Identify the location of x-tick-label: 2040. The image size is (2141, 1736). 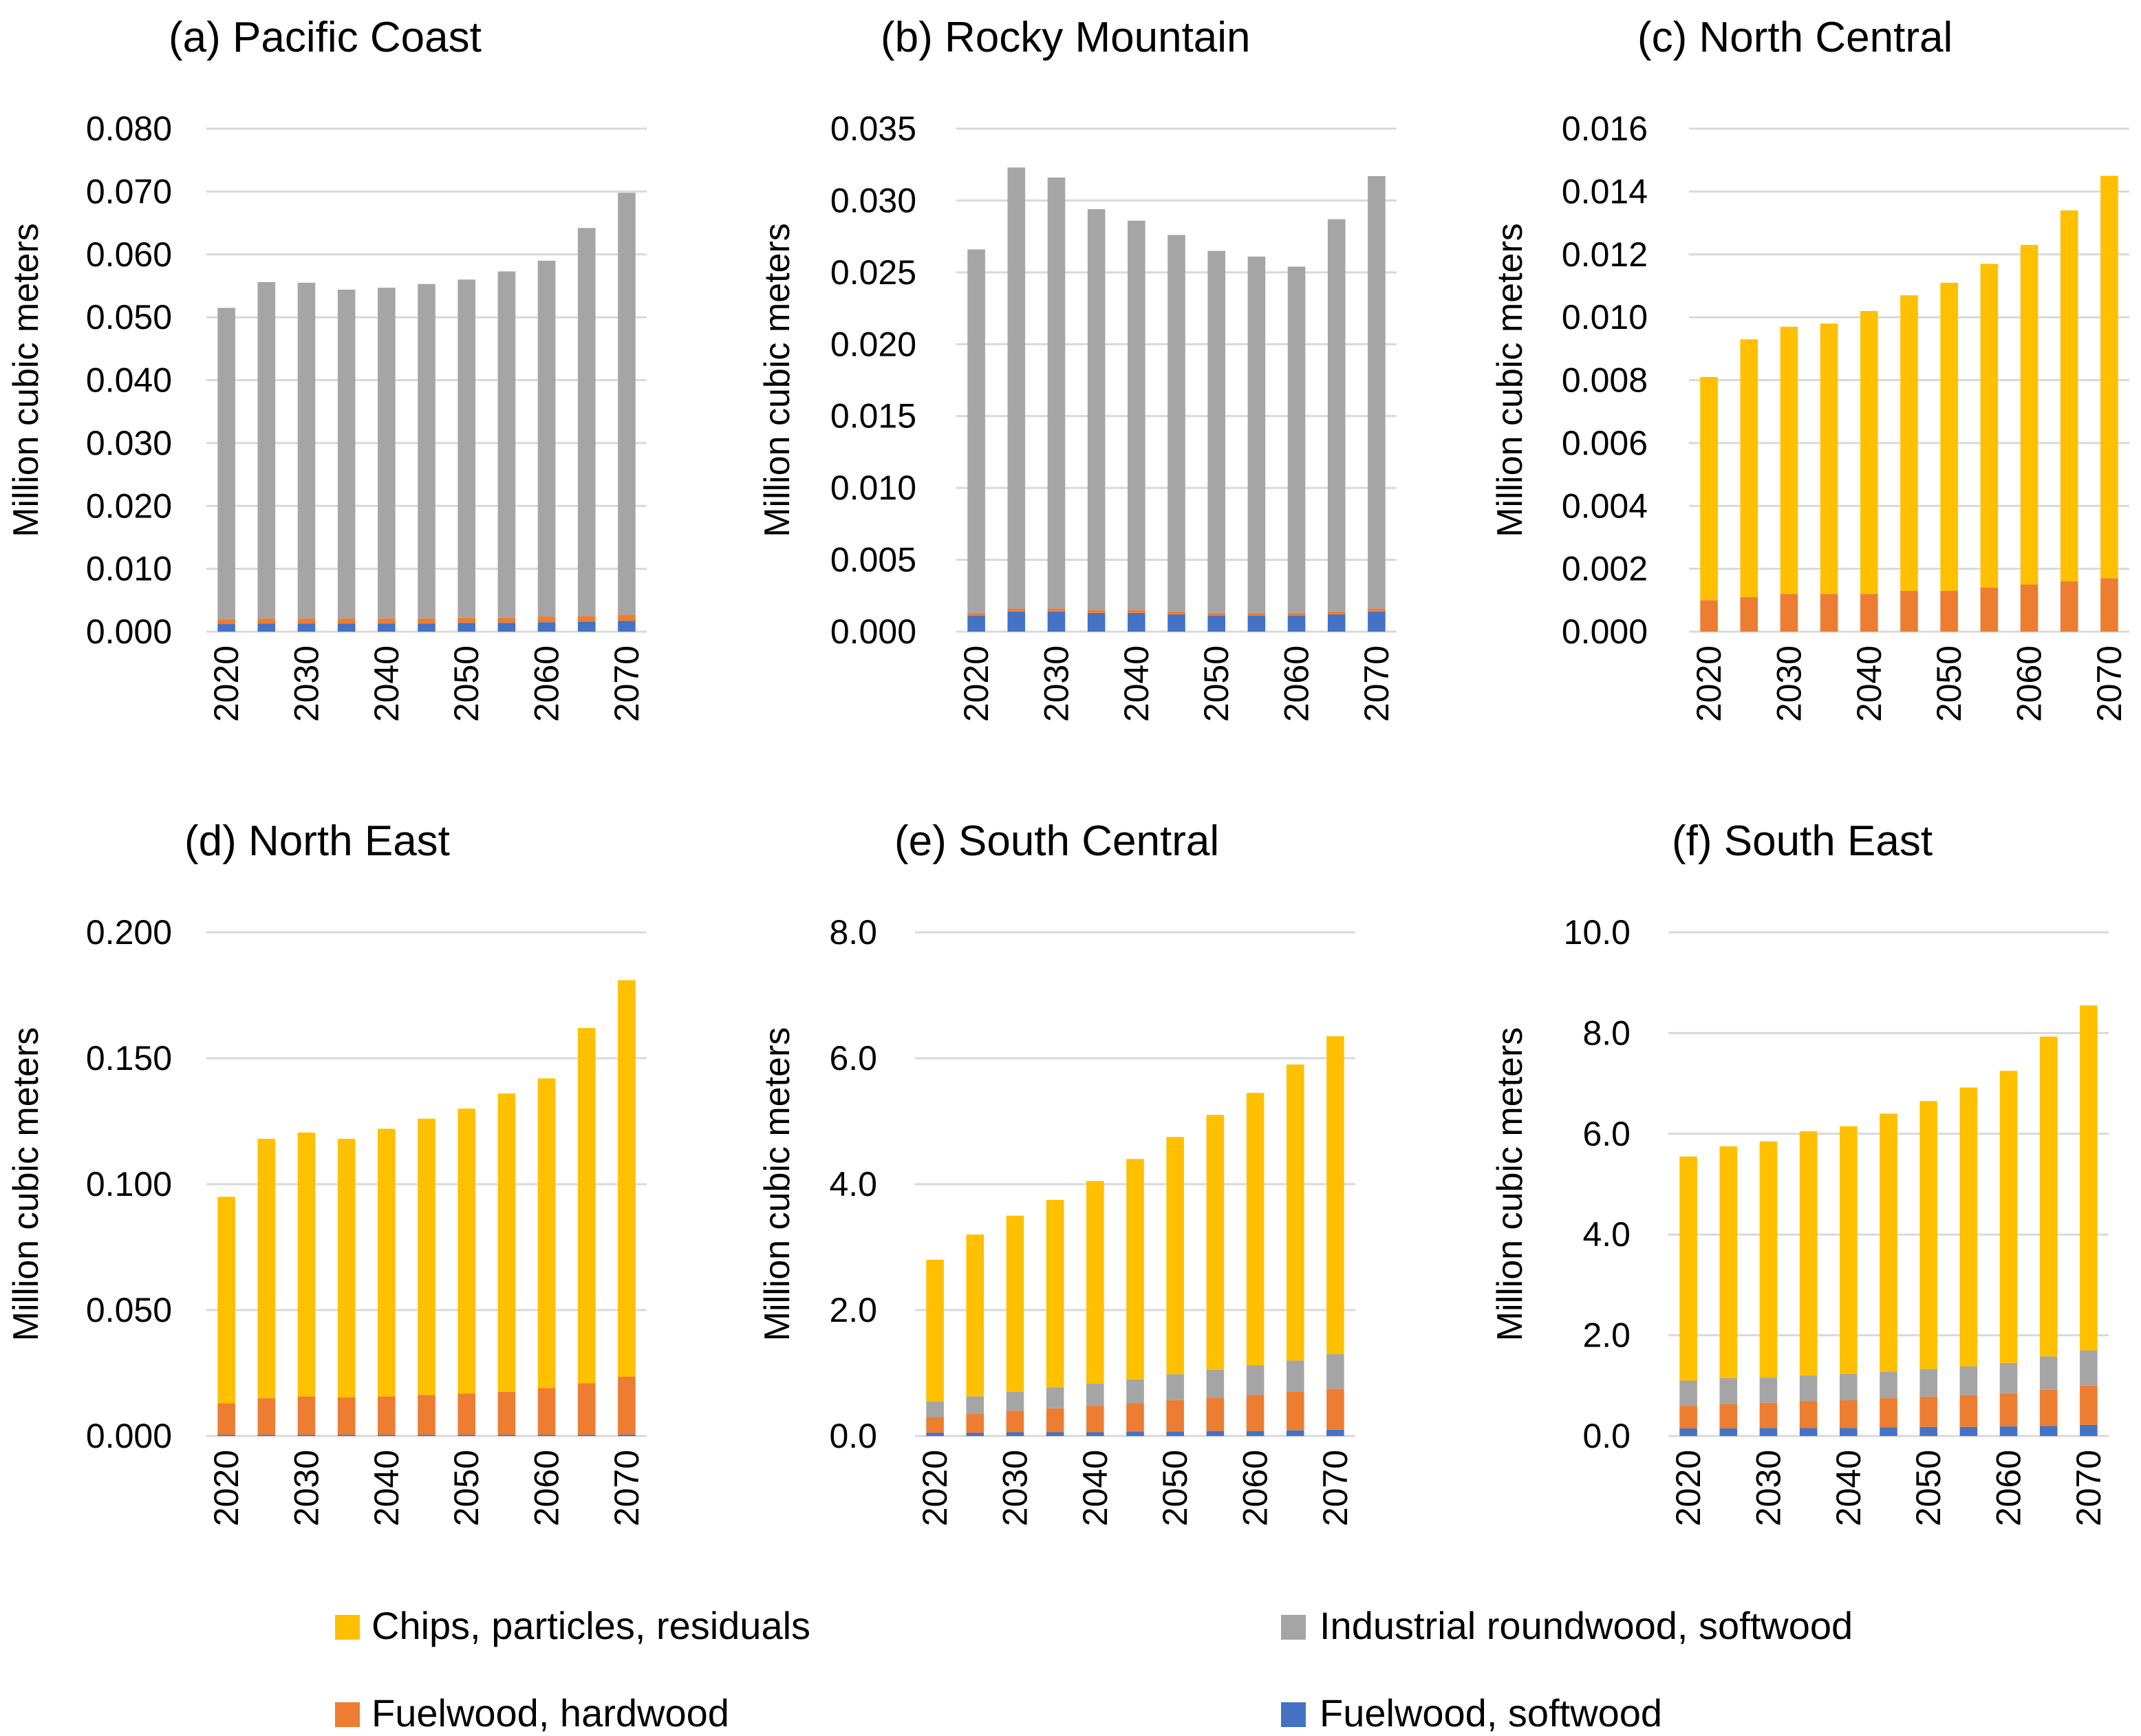
(1848, 1488).